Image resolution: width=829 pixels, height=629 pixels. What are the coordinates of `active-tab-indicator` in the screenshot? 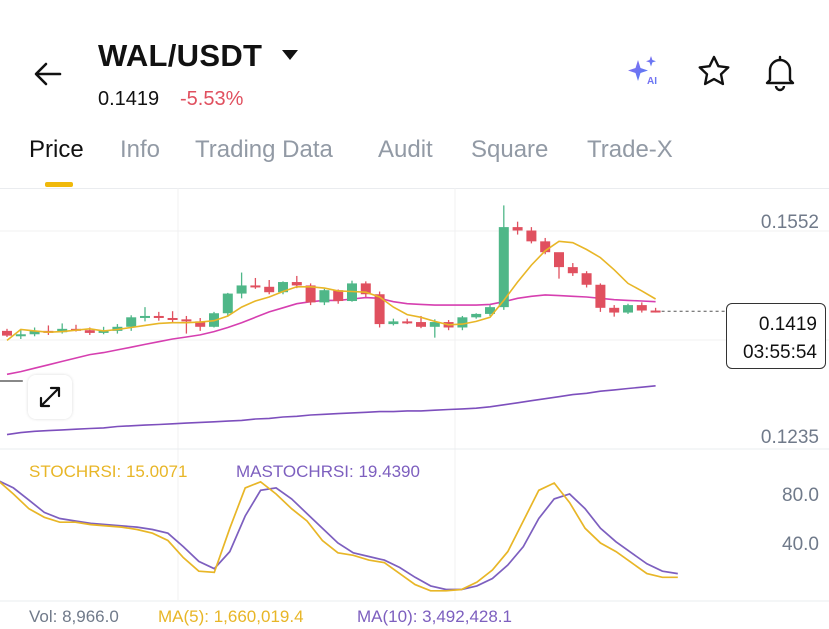 It's located at (59, 184).